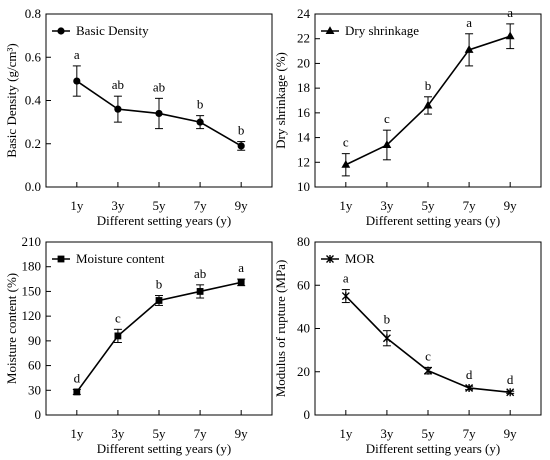 The image size is (550, 460). Describe the element at coordinates (303, 87) in the screenshot. I see `y-tick-label: 18` at that location.